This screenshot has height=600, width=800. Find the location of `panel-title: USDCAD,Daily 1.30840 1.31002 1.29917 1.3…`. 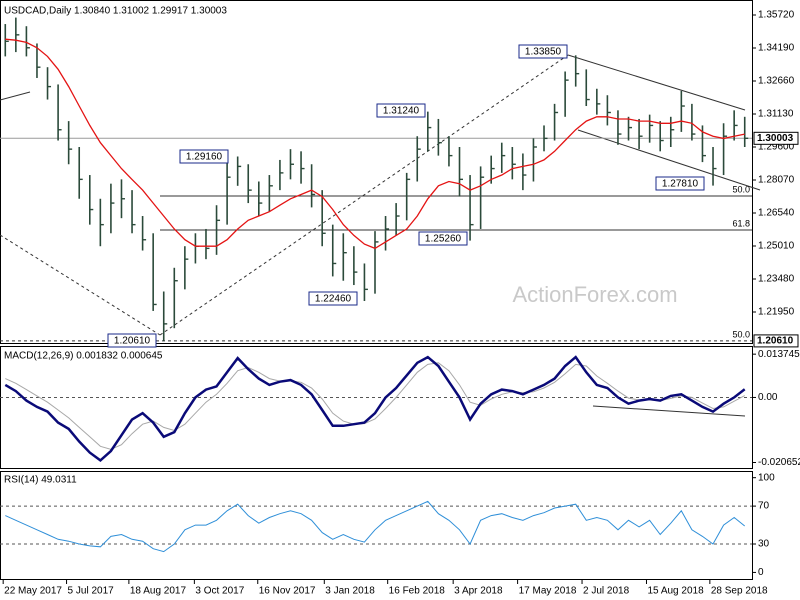

panel-title: USDCAD,Daily 1.30840 1.31002 1.29917 1.3… is located at coordinates (115, 11).